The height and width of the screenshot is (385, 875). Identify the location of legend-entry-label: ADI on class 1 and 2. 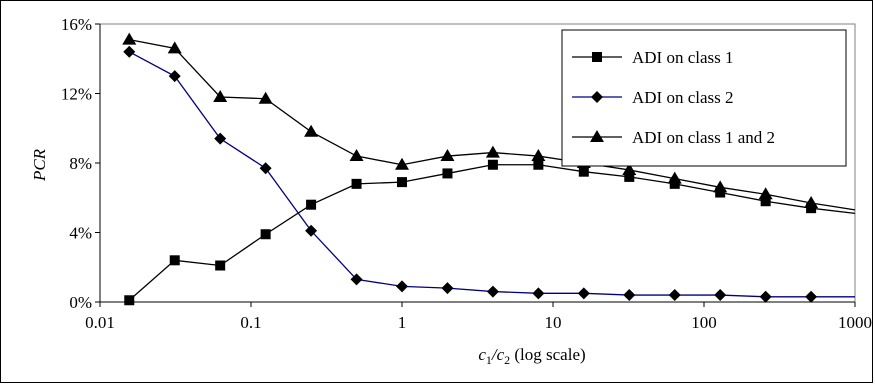
(703, 137).